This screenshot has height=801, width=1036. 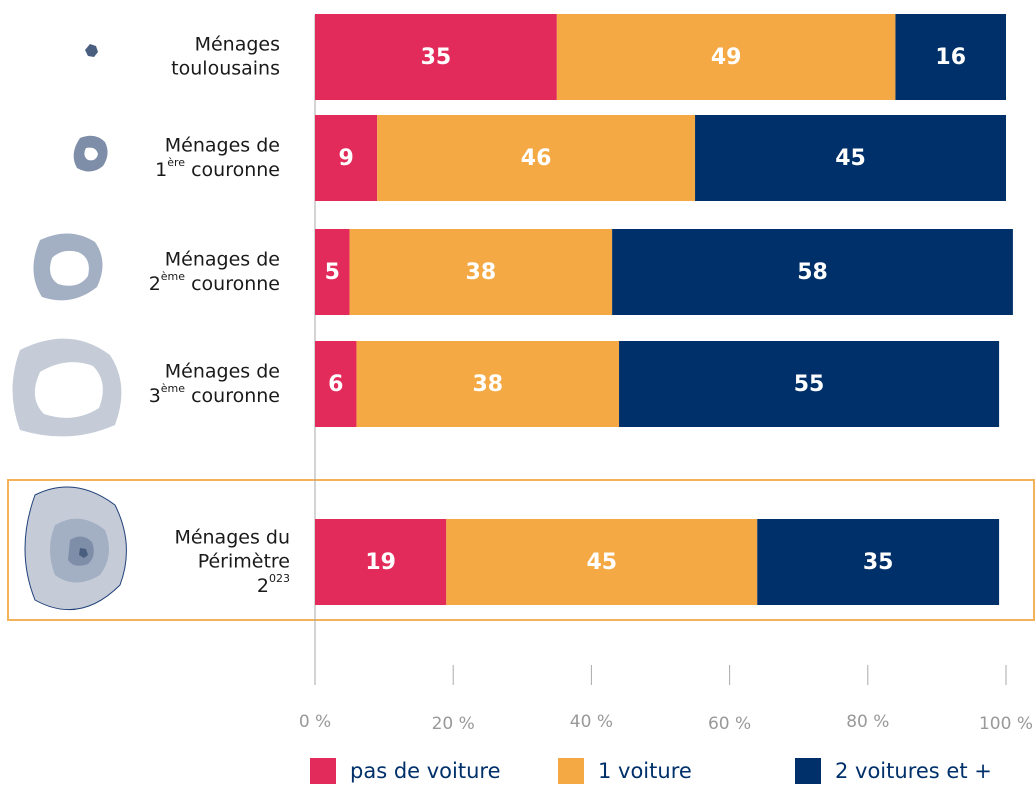 I want to click on value-label: 55, so click(x=809, y=384).